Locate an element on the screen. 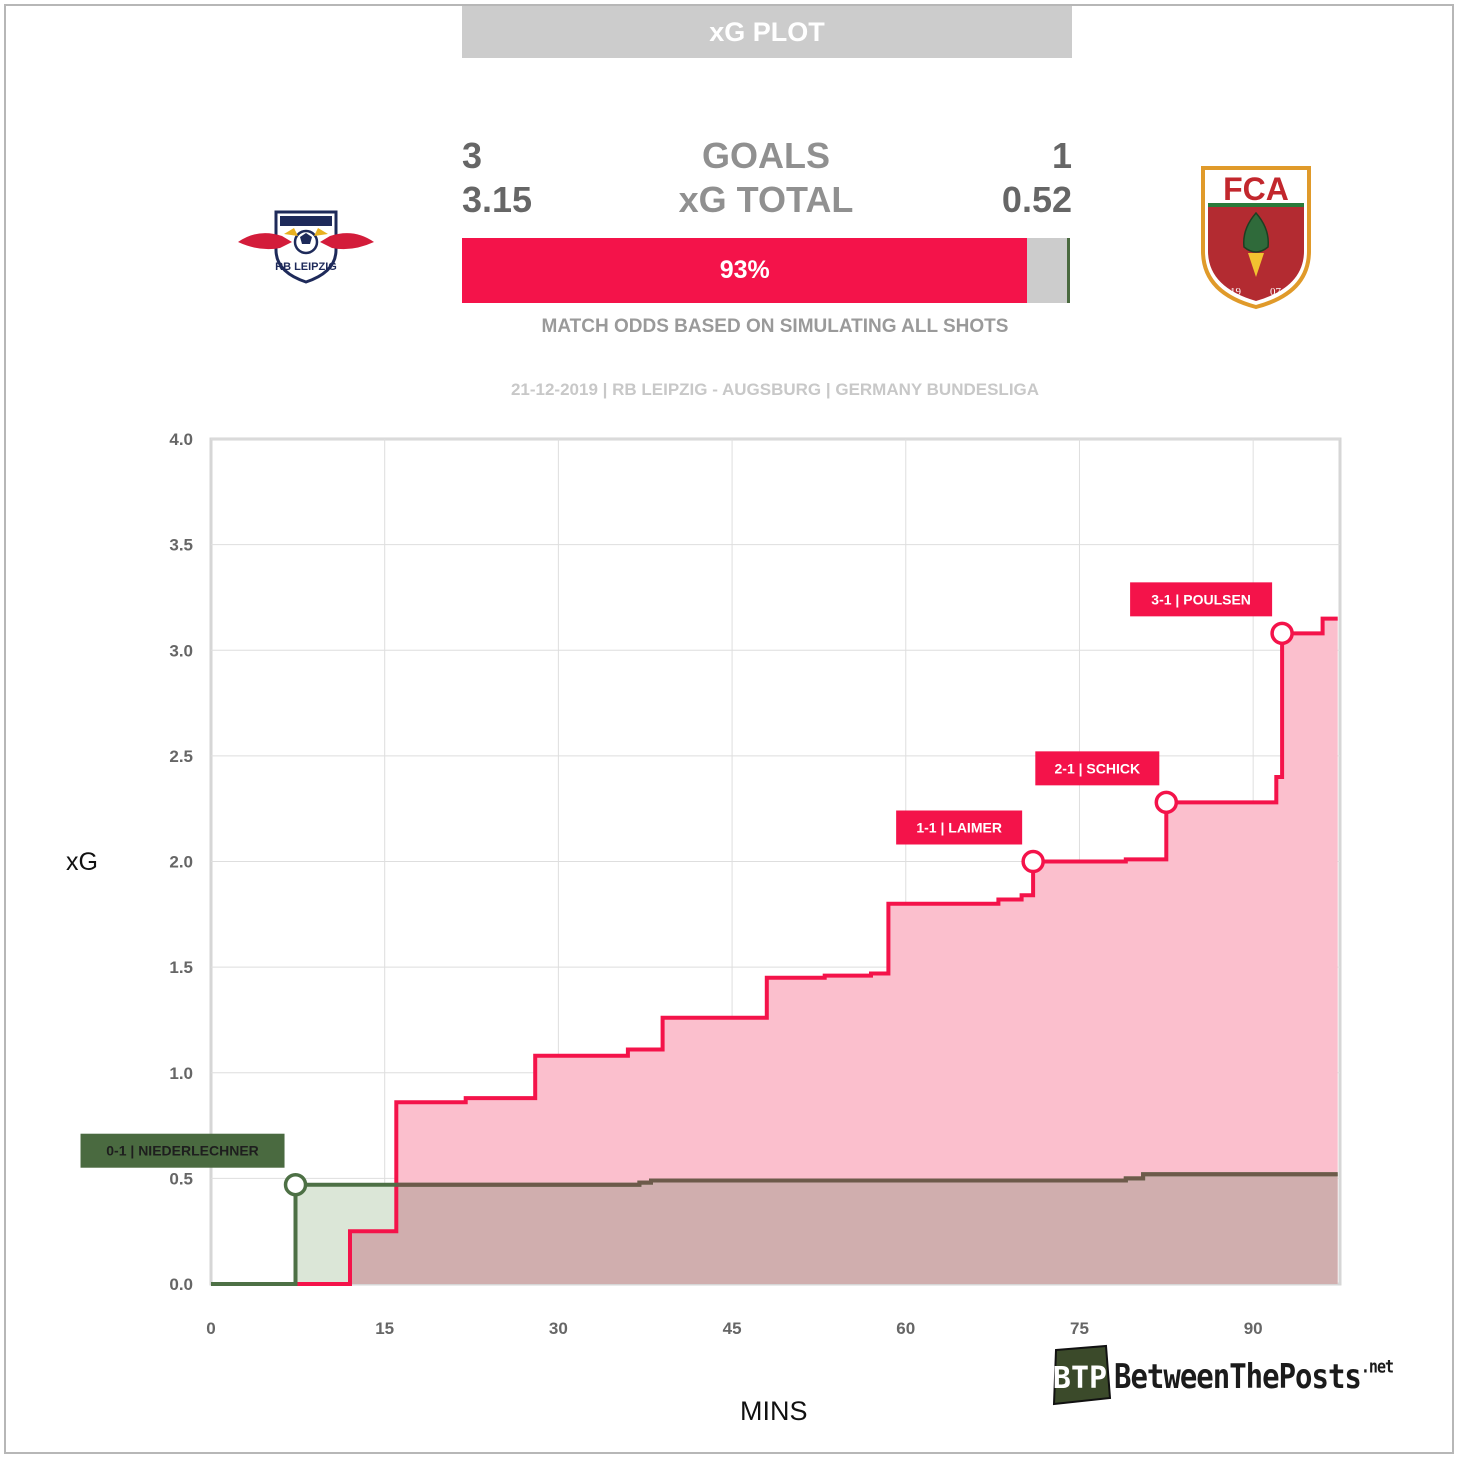 The width and height of the screenshot is (1460, 1460). y-tick-label: 3.5 is located at coordinates (181, 545).